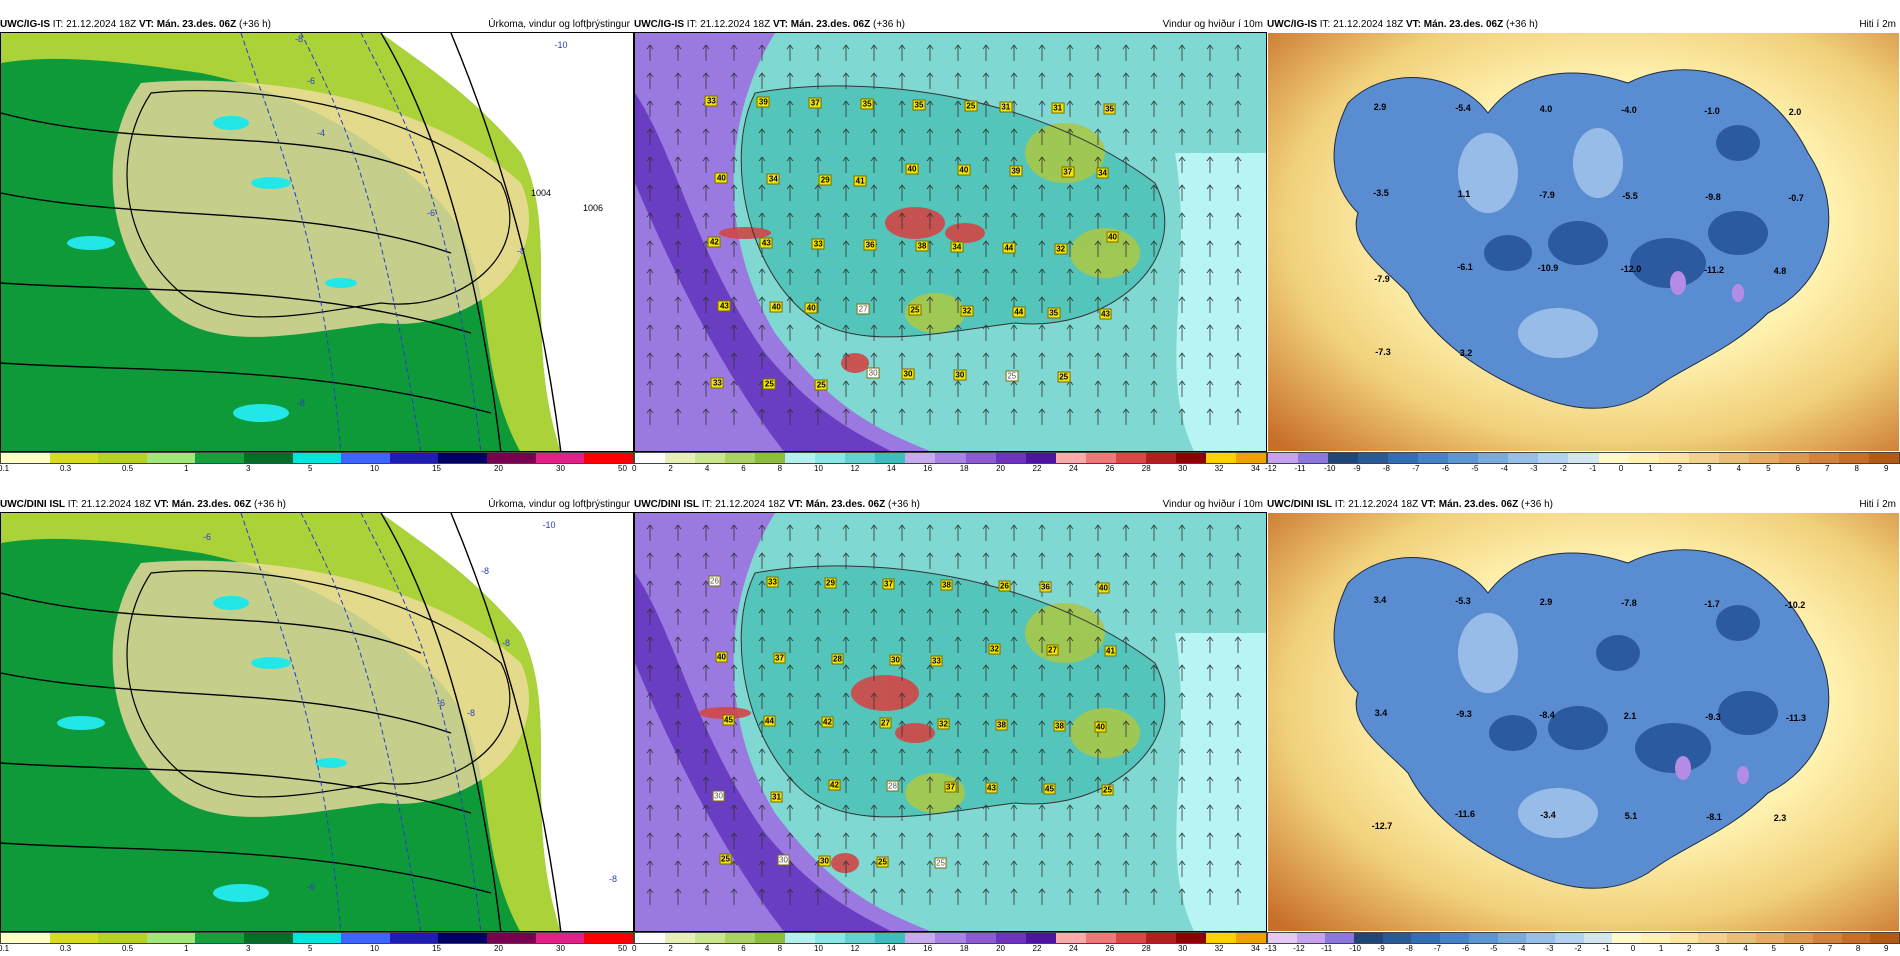 This screenshot has width=1900, height=956. What do you see at coordinates (248, 468) in the screenshot?
I see `colorbar-tick-label: 3` at bounding box center [248, 468].